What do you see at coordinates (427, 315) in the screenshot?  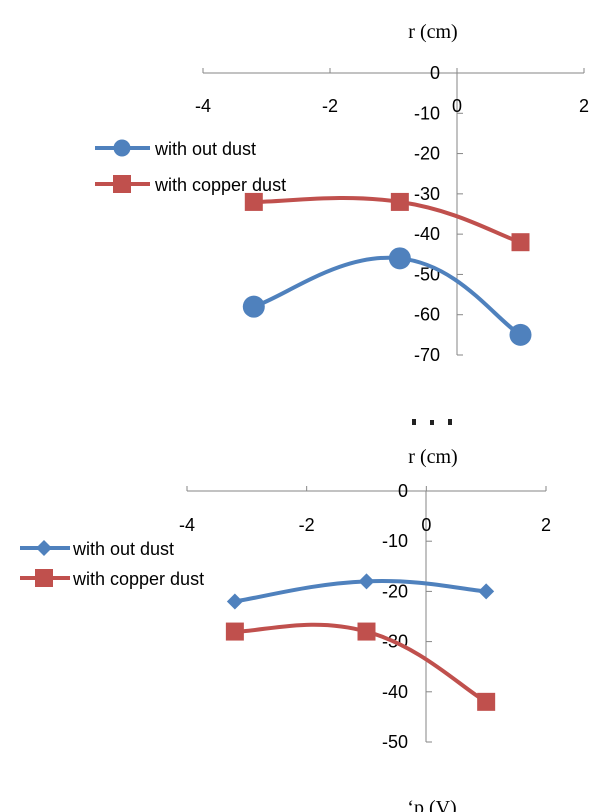 I see `y-tick-label: -60` at bounding box center [427, 315].